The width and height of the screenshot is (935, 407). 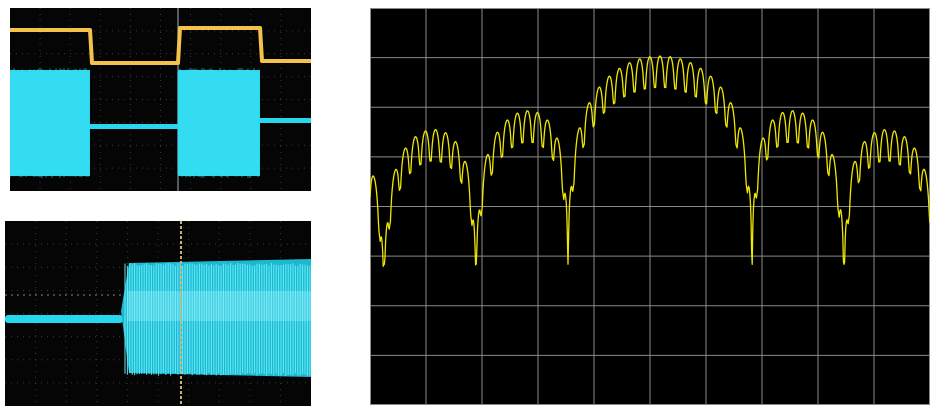 I want to click on oscilloscope-bottom-screen, so click(x=158, y=313).